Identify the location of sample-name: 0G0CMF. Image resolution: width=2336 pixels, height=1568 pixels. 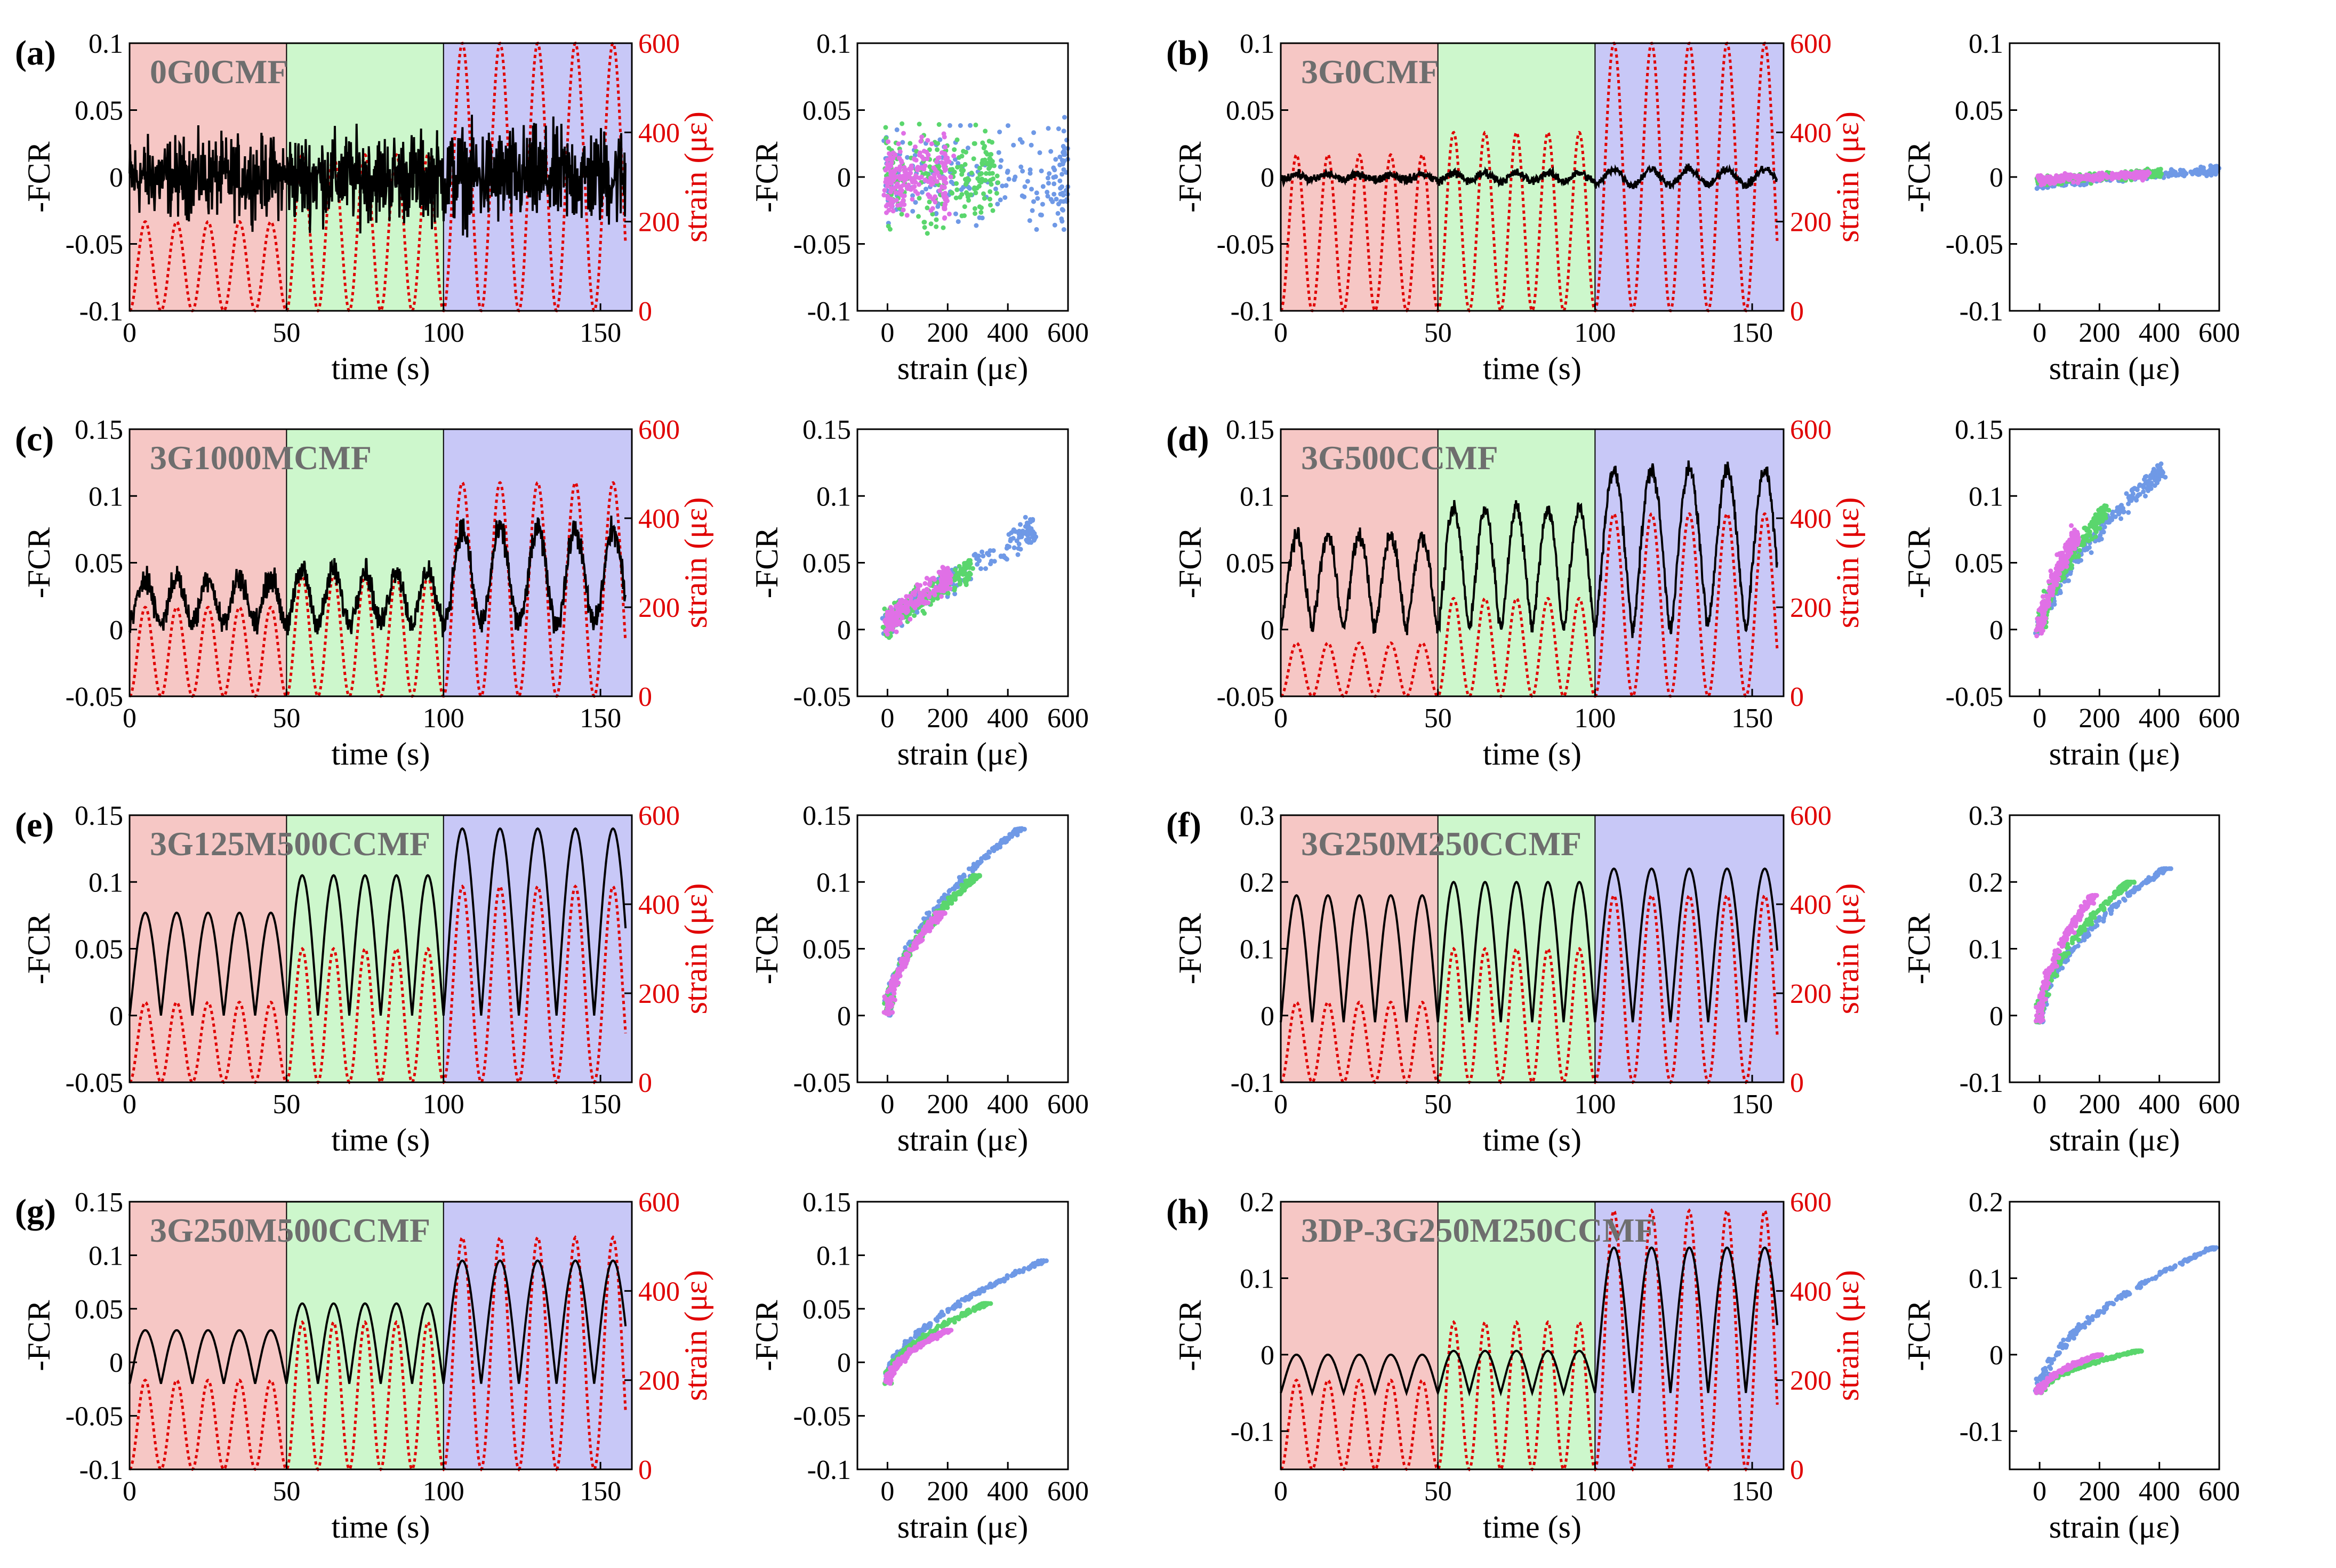
(219, 72).